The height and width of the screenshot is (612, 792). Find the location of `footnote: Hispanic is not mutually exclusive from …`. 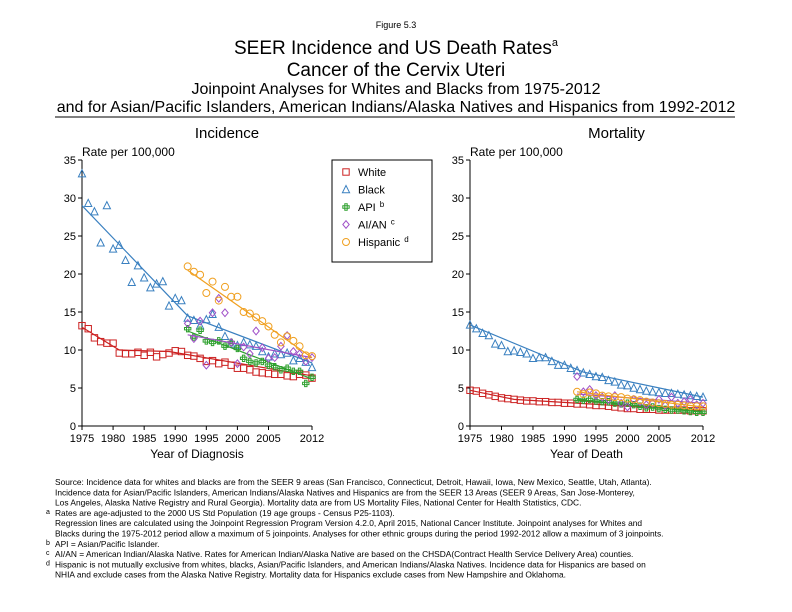

footnote: Hispanic is not mutually exclusive from … is located at coordinates (350, 564).